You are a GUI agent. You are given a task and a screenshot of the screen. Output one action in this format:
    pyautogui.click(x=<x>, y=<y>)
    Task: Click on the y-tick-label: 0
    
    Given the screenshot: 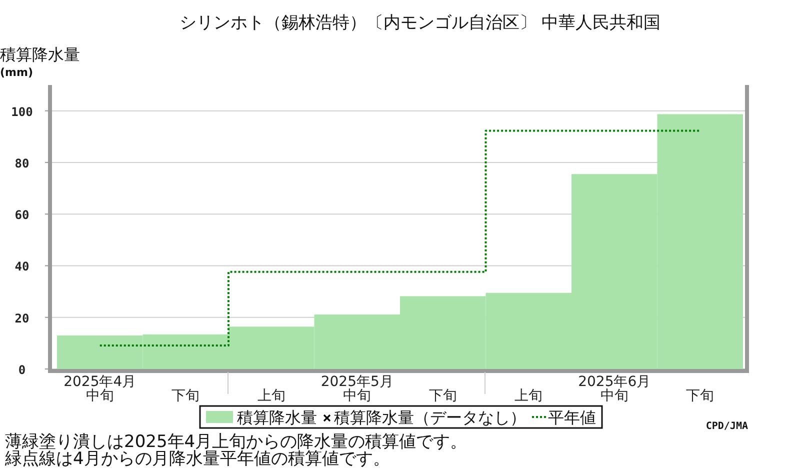 What is the action you would take?
    pyautogui.click(x=22, y=370)
    